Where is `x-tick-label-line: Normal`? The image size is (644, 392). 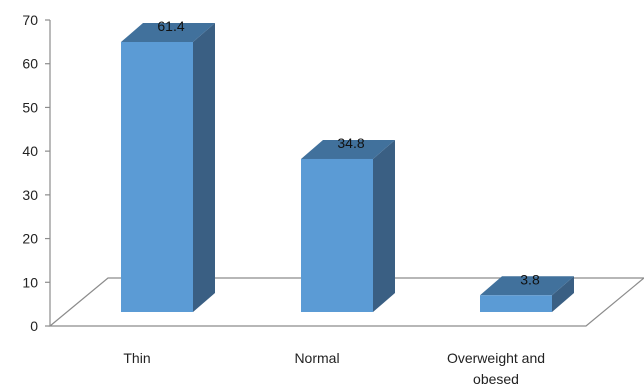 x-tick-label-line: Normal is located at coordinates (316, 358).